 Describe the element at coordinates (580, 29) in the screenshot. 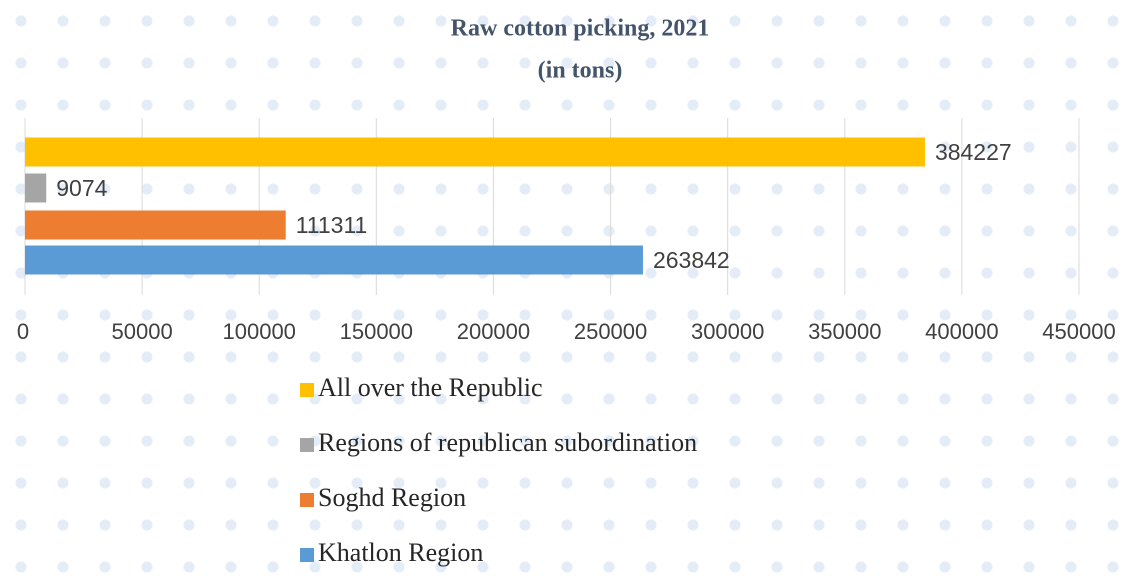

I see `chart-title: Raw cotton picking, 2021` at that location.